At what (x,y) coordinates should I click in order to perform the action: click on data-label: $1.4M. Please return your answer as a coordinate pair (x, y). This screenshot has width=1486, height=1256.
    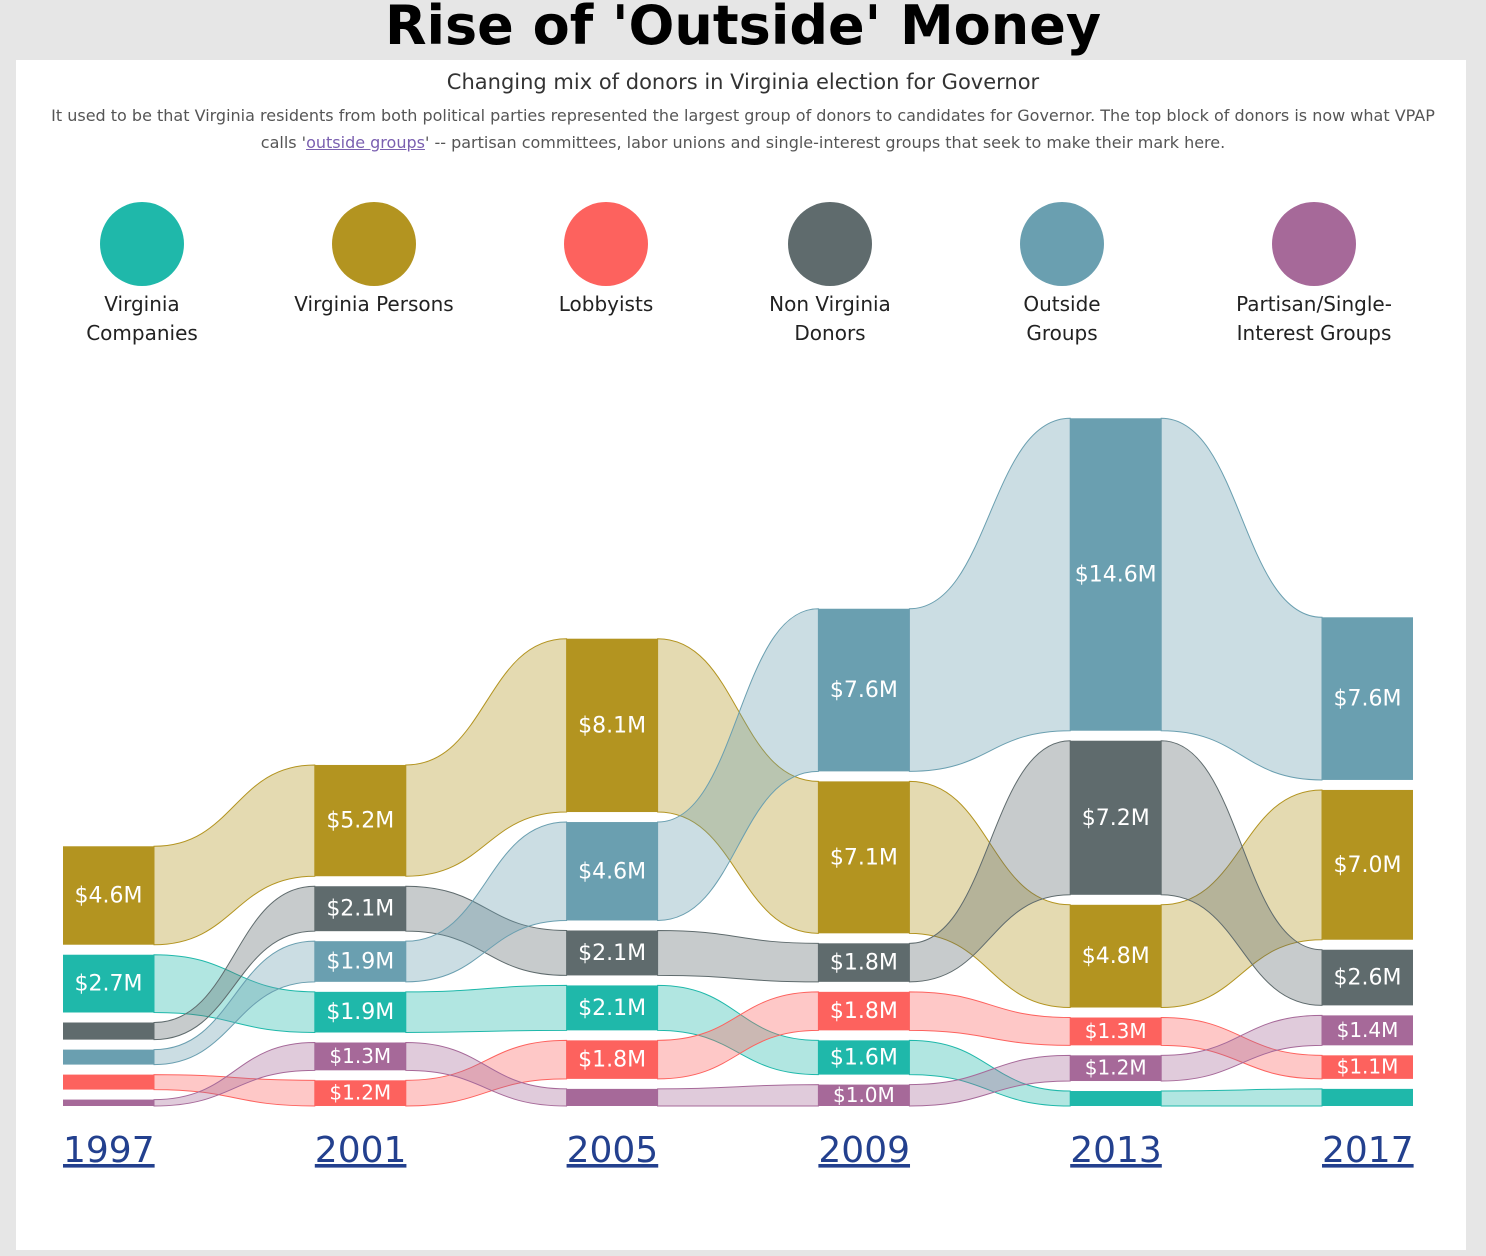
    Looking at the image, I should click on (1368, 1030).